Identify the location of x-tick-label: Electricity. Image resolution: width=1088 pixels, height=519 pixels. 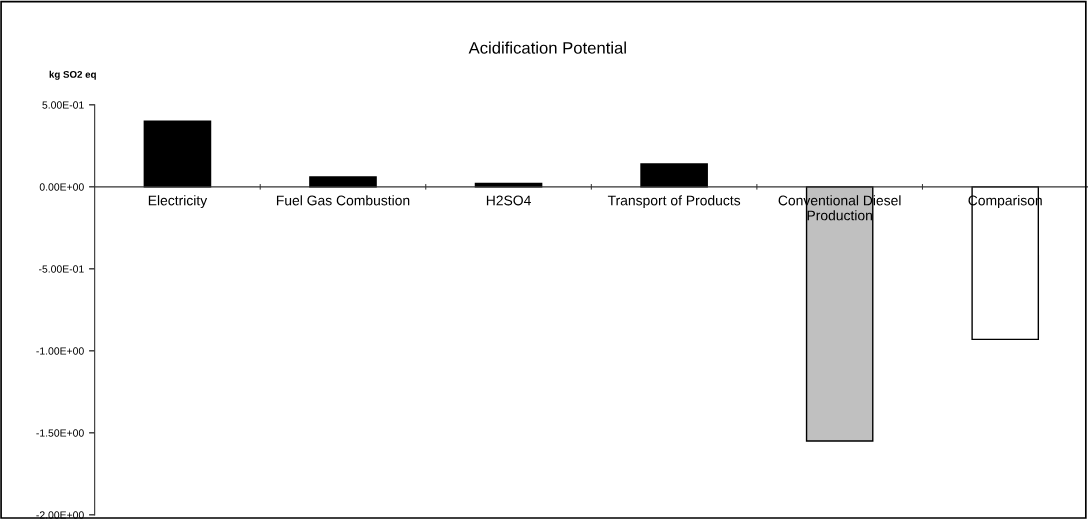
(178, 202).